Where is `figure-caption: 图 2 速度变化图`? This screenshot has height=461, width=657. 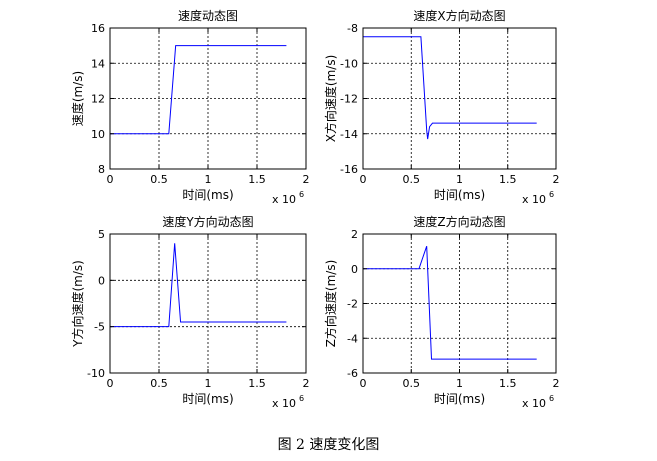
figure-caption: 图 2 速度变化图 is located at coordinates (328, 445).